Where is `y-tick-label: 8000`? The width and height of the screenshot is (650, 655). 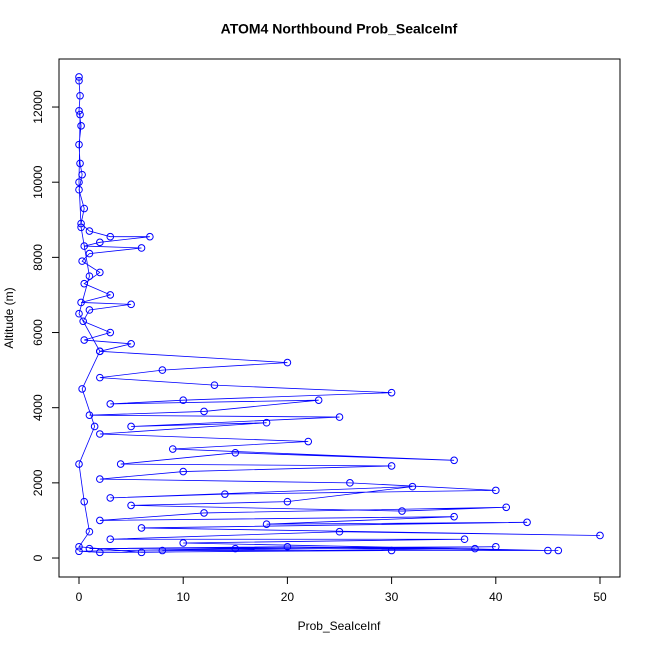 y-tick-label: 8000 is located at coordinates (38, 257).